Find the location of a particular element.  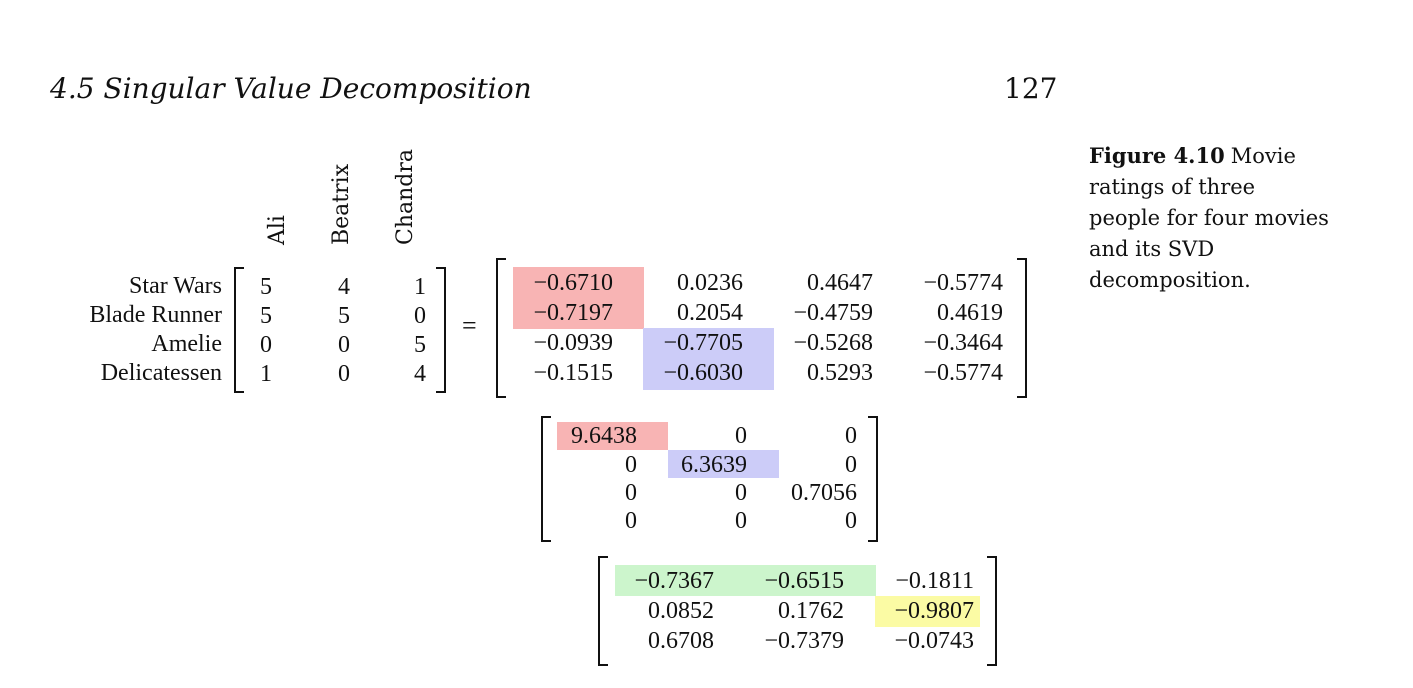

vt-matrix-right-bracket is located at coordinates (992, 611).